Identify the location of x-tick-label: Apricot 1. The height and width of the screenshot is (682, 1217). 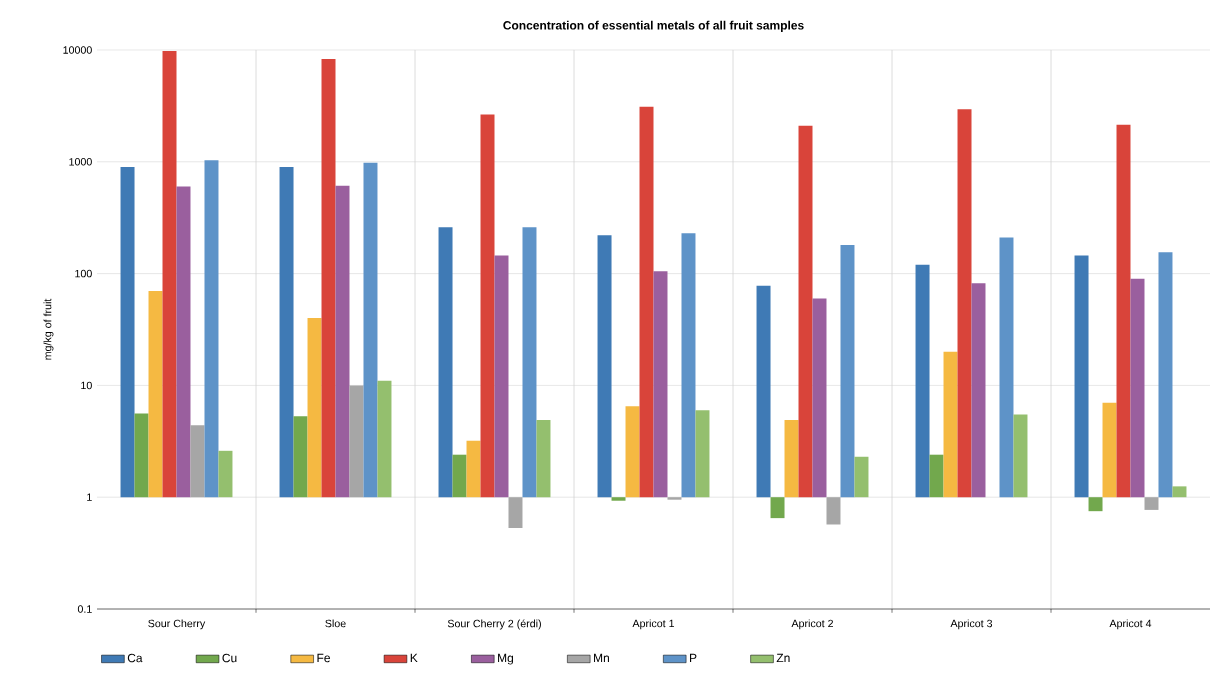
(653, 624).